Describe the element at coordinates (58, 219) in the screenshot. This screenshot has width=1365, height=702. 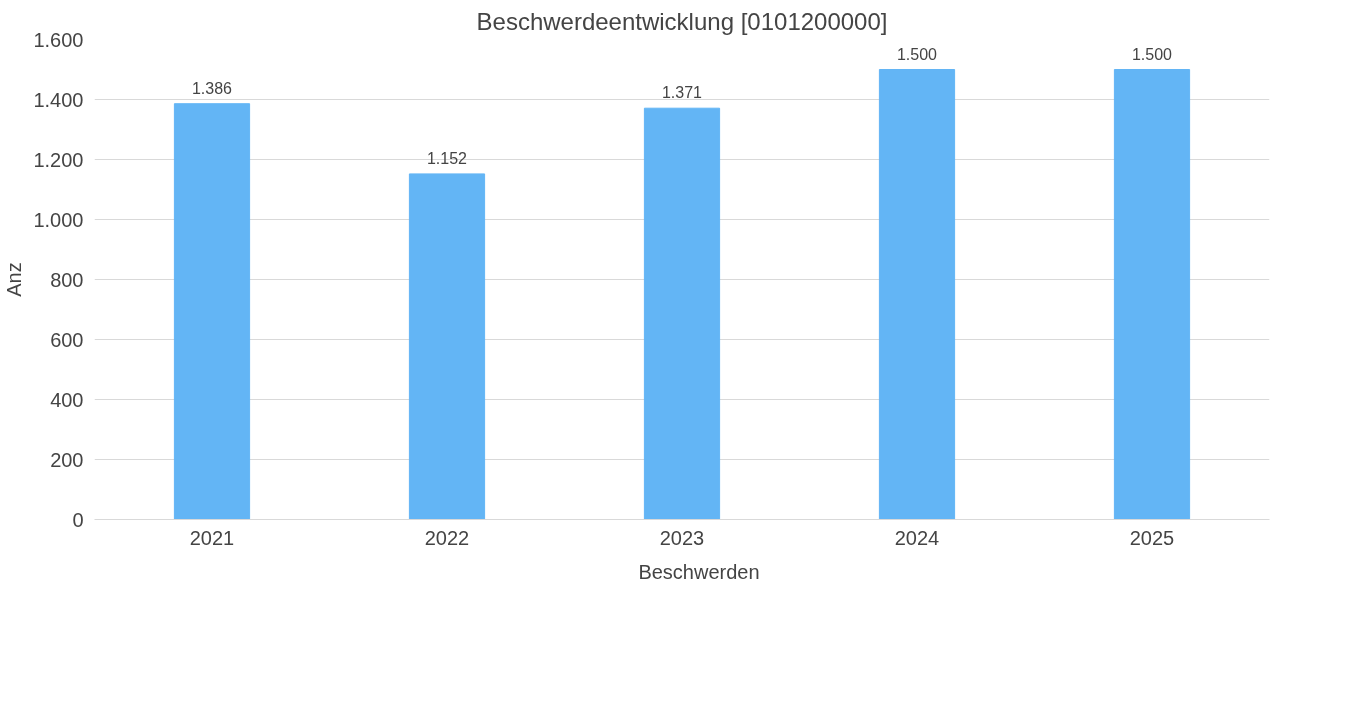
I see `y-tick-label: 1.000` at that location.